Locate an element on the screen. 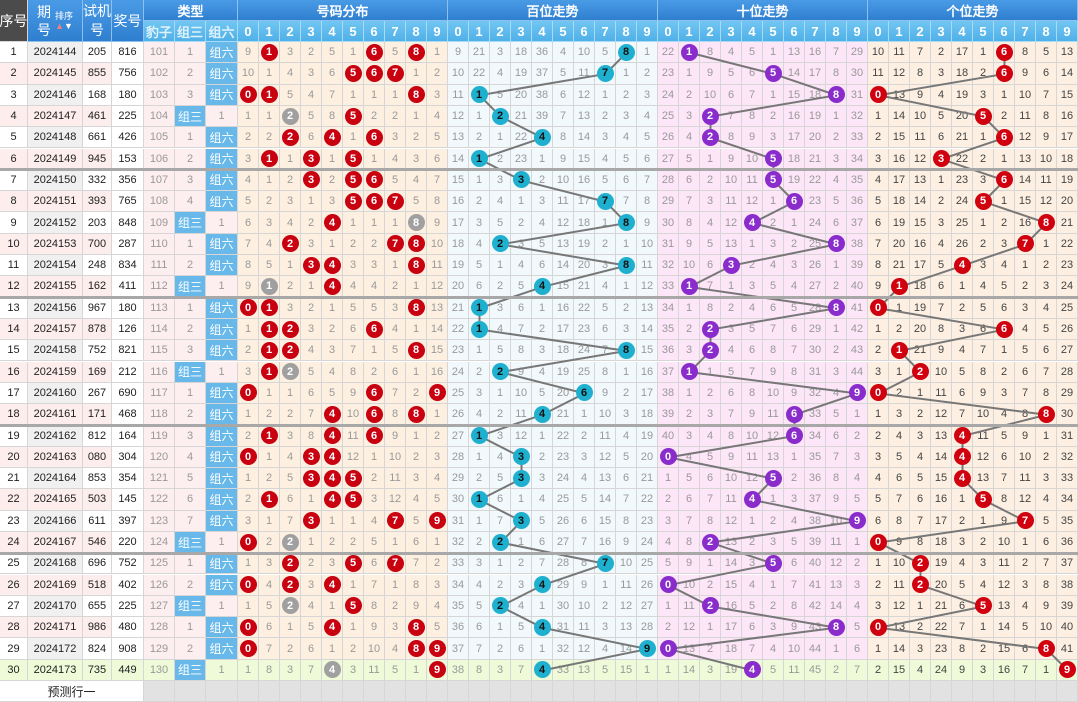  ge-cell: 34 is located at coordinates (1067, 500).